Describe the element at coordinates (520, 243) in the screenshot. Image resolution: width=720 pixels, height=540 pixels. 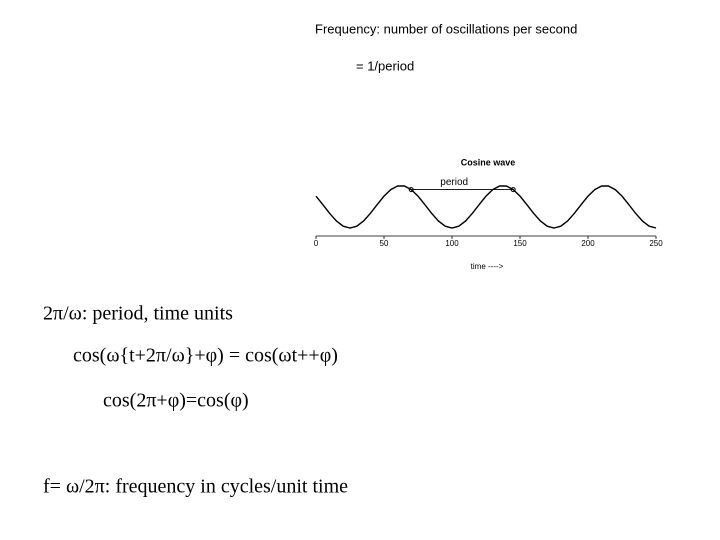
I see `x-tick-label: 150` at that location.